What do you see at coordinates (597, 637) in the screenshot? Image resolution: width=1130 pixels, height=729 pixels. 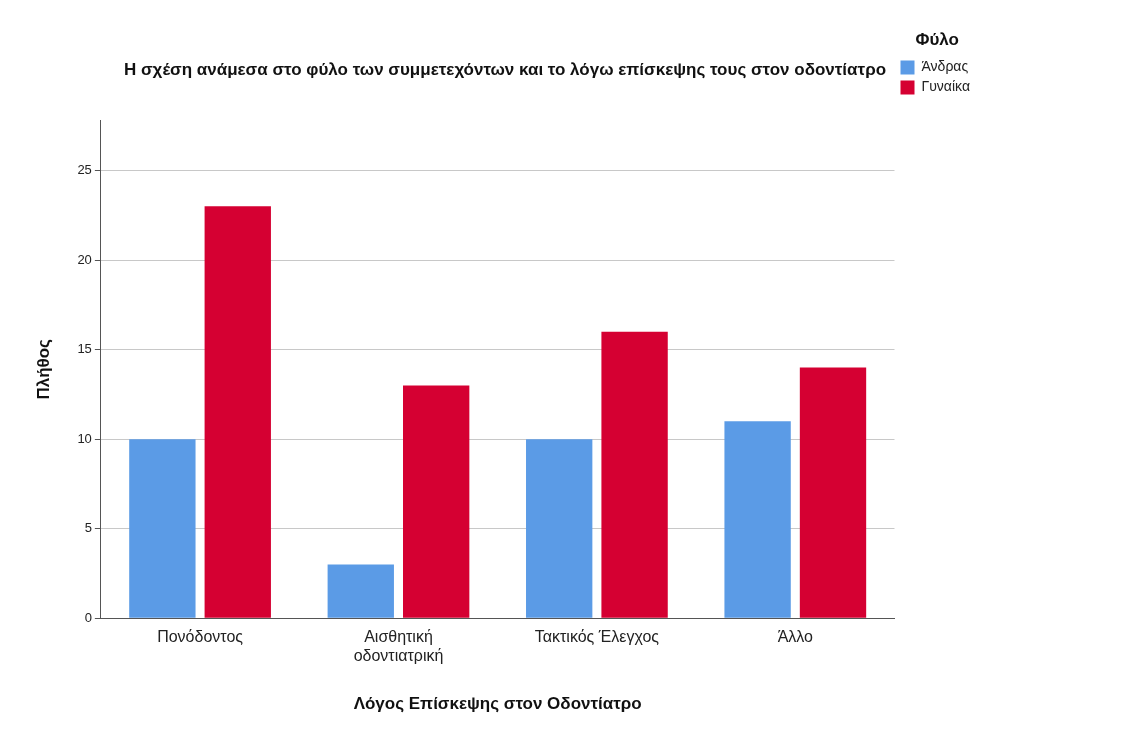 I see `x-tick-label: Τακτικός Έλεγχος` at bounding box center [597, 637].